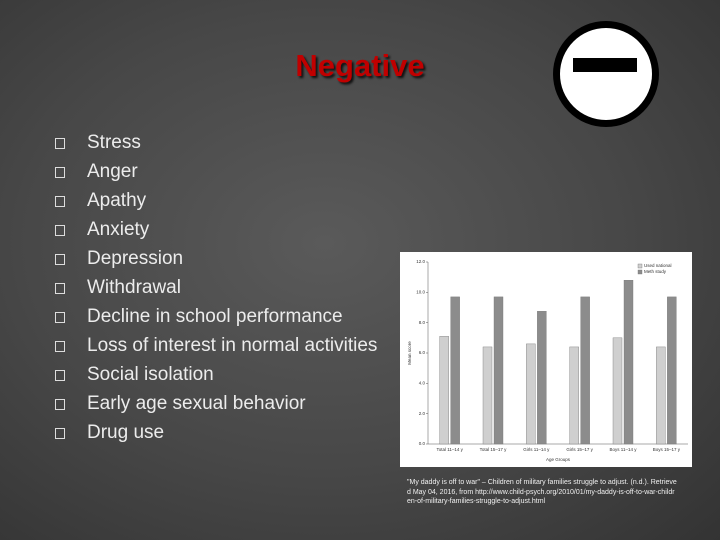  I want to click on bullet-item: Anger, so click(213, 171).